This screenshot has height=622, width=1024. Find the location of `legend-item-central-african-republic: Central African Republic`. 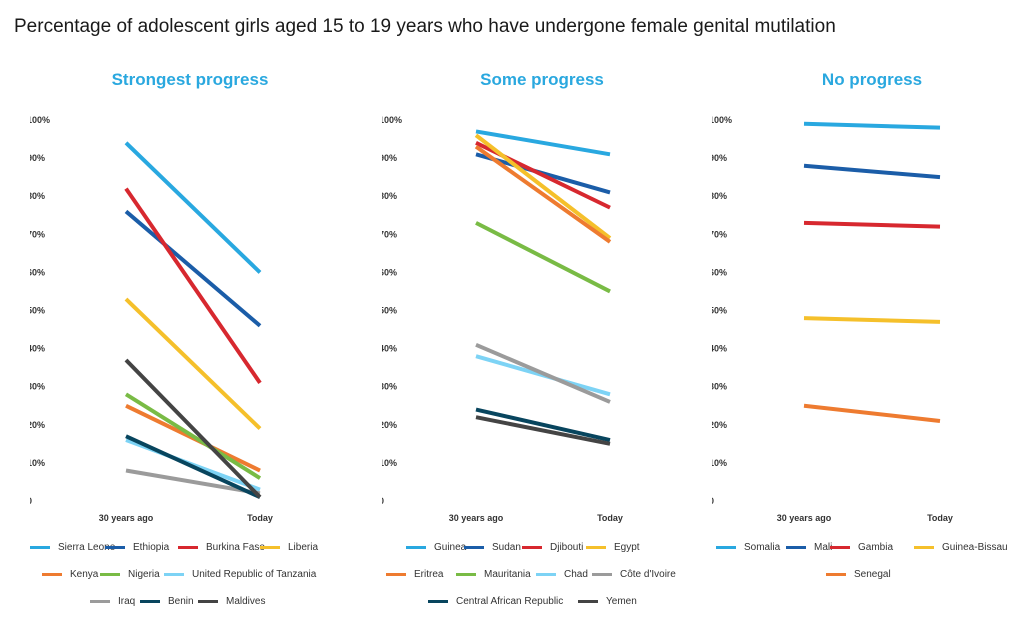

legend-item-central-african-republic: Central African Republic is located at coordinates (495, 601).